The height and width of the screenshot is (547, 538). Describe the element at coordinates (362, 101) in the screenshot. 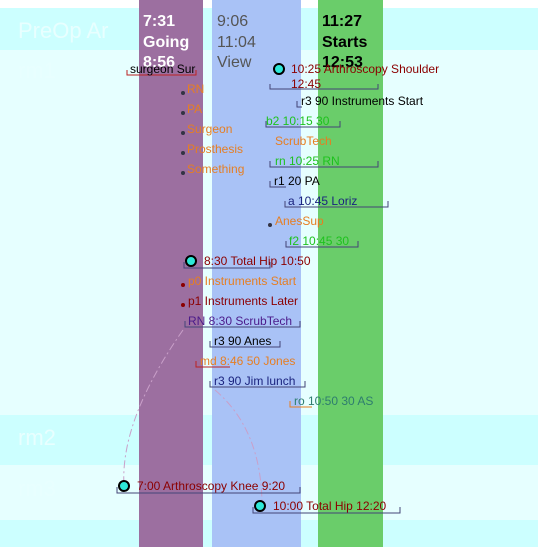

I see `item: r3 90 Instruments Start` at that location.